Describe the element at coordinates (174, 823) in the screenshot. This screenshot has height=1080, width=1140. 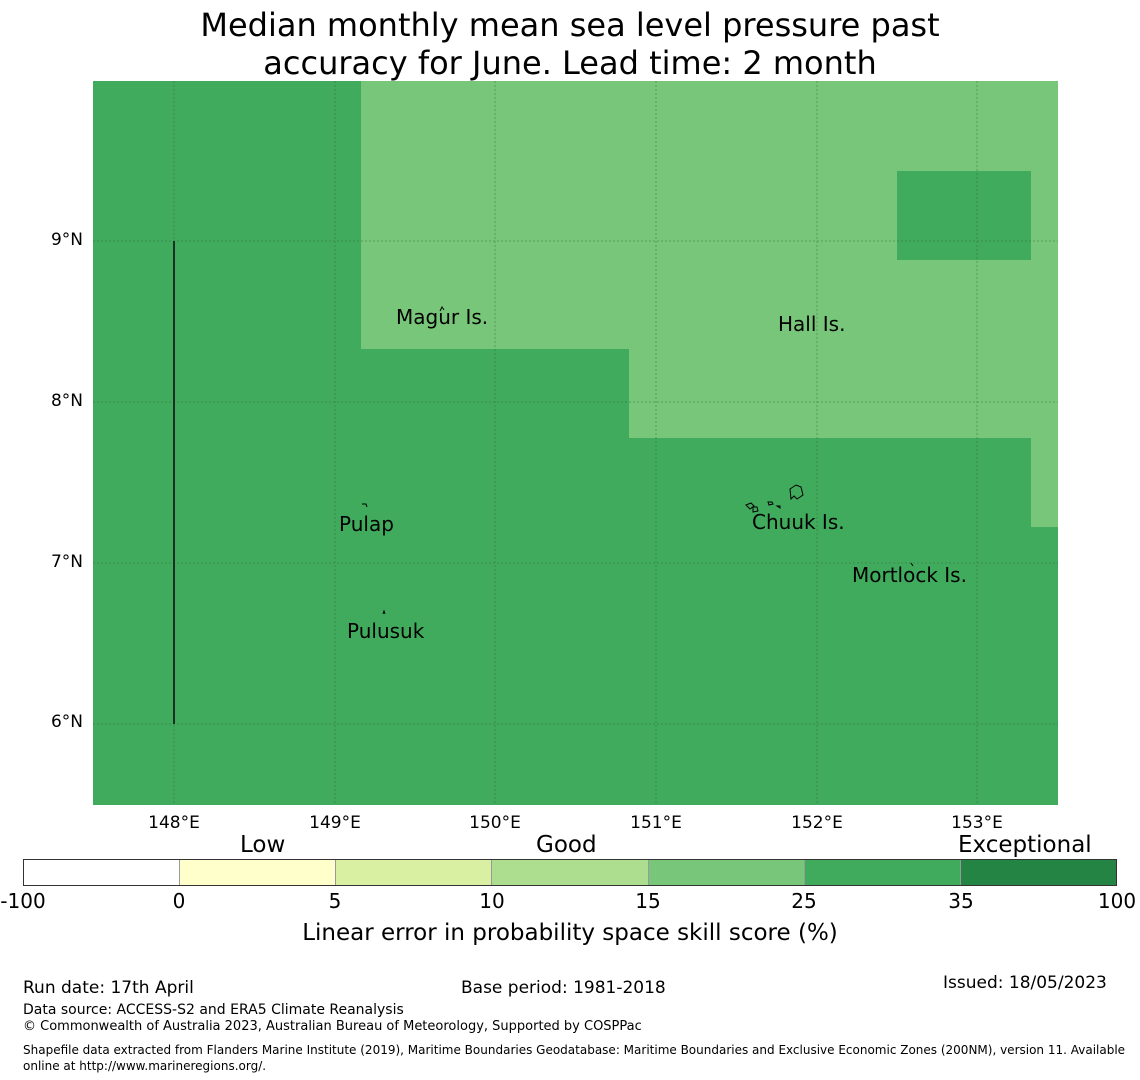
I see `lon-tick-148e: 148°E` at that location.